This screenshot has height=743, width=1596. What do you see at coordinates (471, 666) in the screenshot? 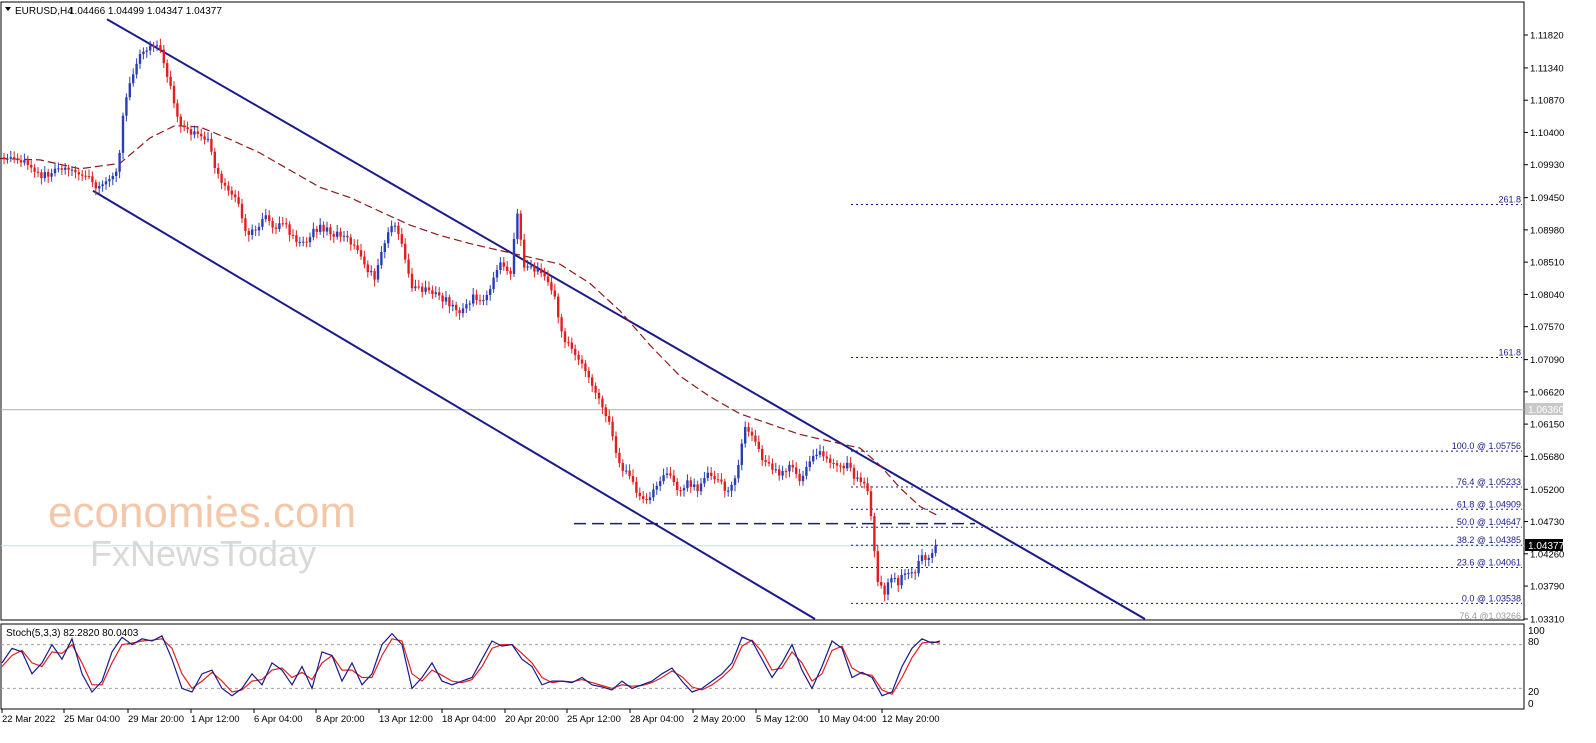
I see `stoch-signal-line` at bounding box center [471, 666].